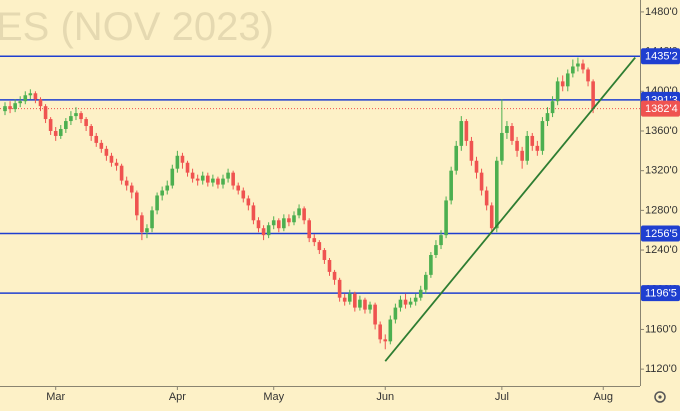  Describe the element at coordinates (661, 329) in the screenshot. I see `y-tick-label: 1160'0` at that location.